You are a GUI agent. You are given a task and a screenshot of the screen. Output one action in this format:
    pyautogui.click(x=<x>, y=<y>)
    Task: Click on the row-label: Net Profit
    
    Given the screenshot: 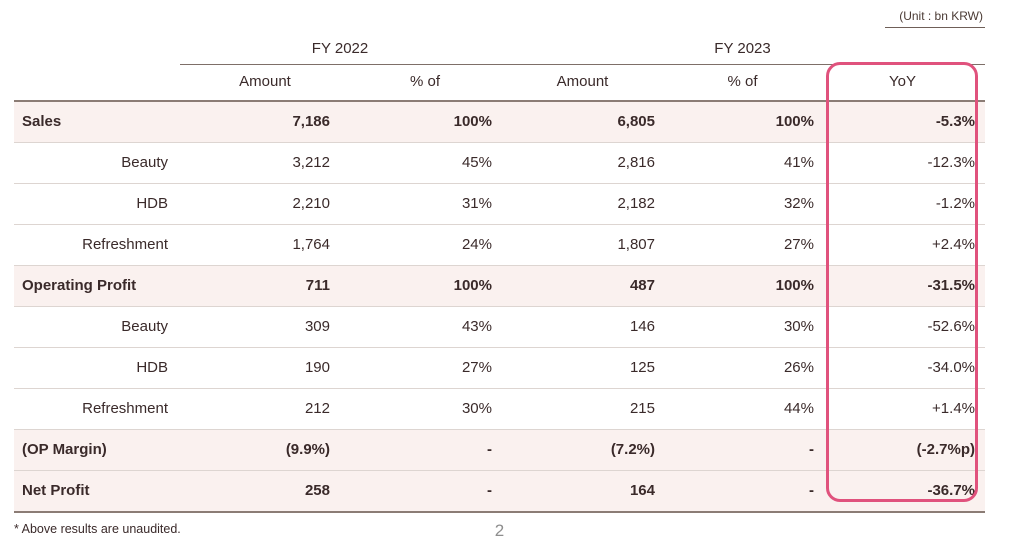 What is the action you would take?
    pyautogui.click(x=56, y=490)
    